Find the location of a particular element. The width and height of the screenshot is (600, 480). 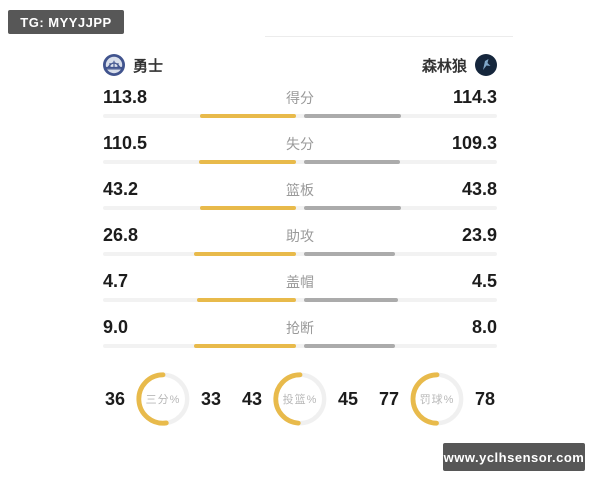

gauges-row: 36 三分% 33 43 投篮% 45 77 罚球% is located at coordinates (300, 399).